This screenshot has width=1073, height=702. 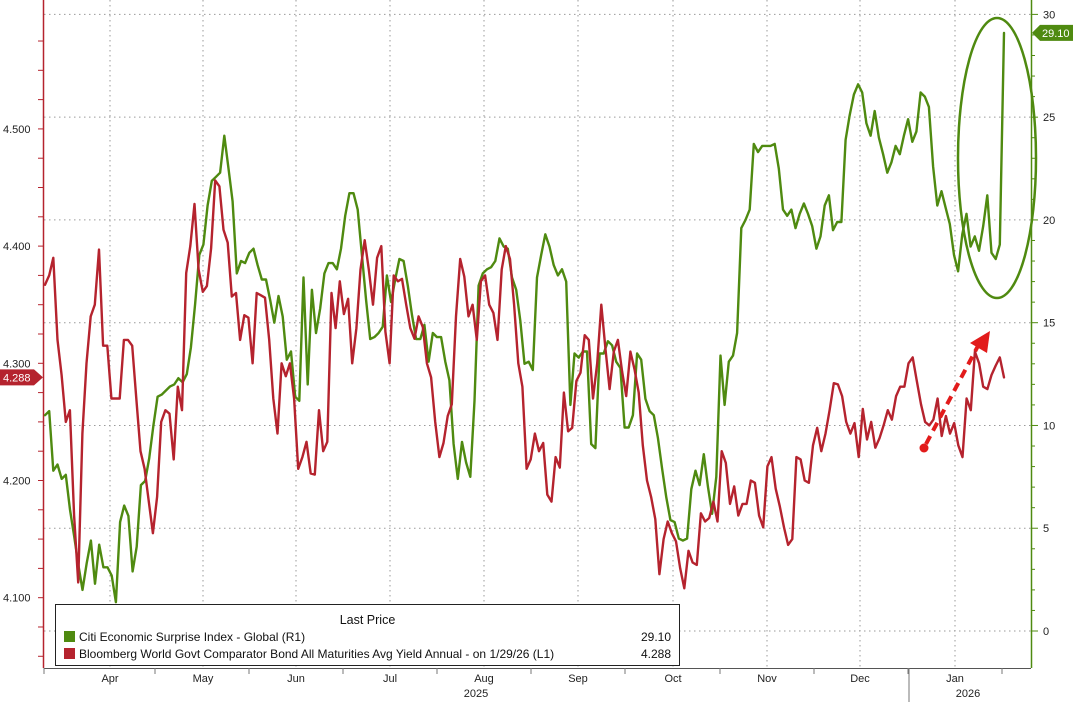 What do you see at coordinates (1049, 221) in the screenshot?
I see `right-tick-label-4: 20` at bounding box center [1049, 221].